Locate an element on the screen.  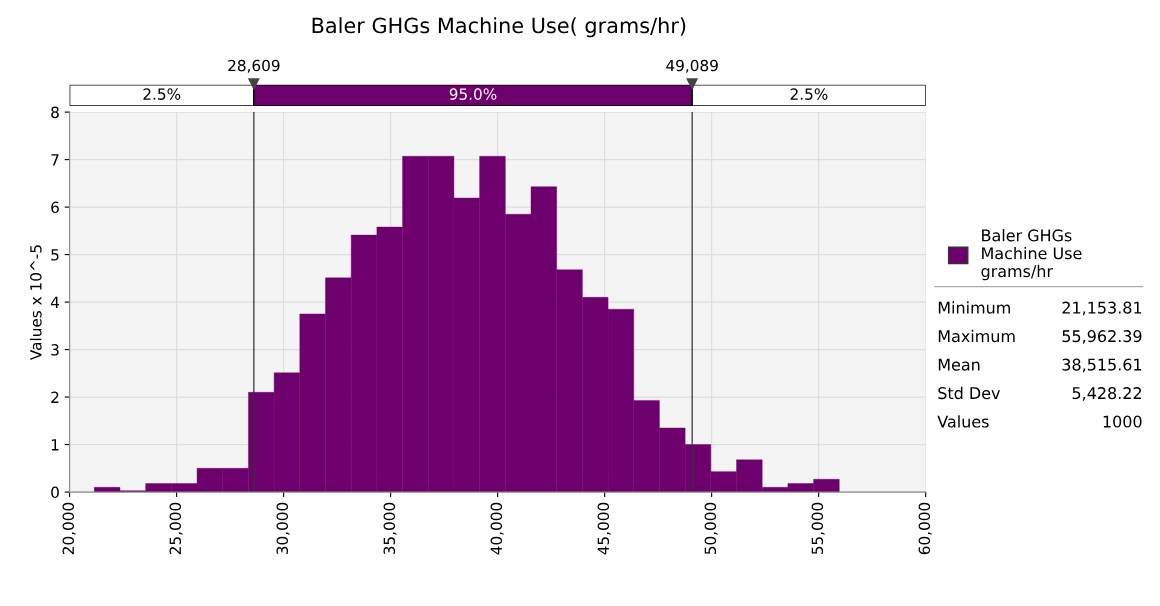
x-tick-label: 60,000 is located at coordinates (925, 528).